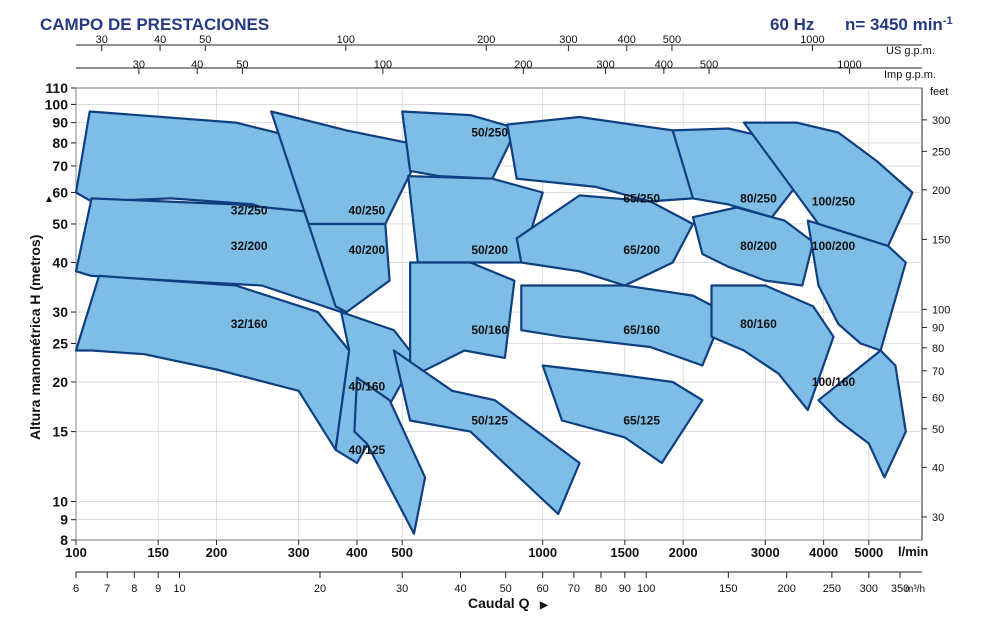  Describe the element at coordinates (641, 420) in the screenshot. I see `pump-label-65-125: 65/125` at that location.